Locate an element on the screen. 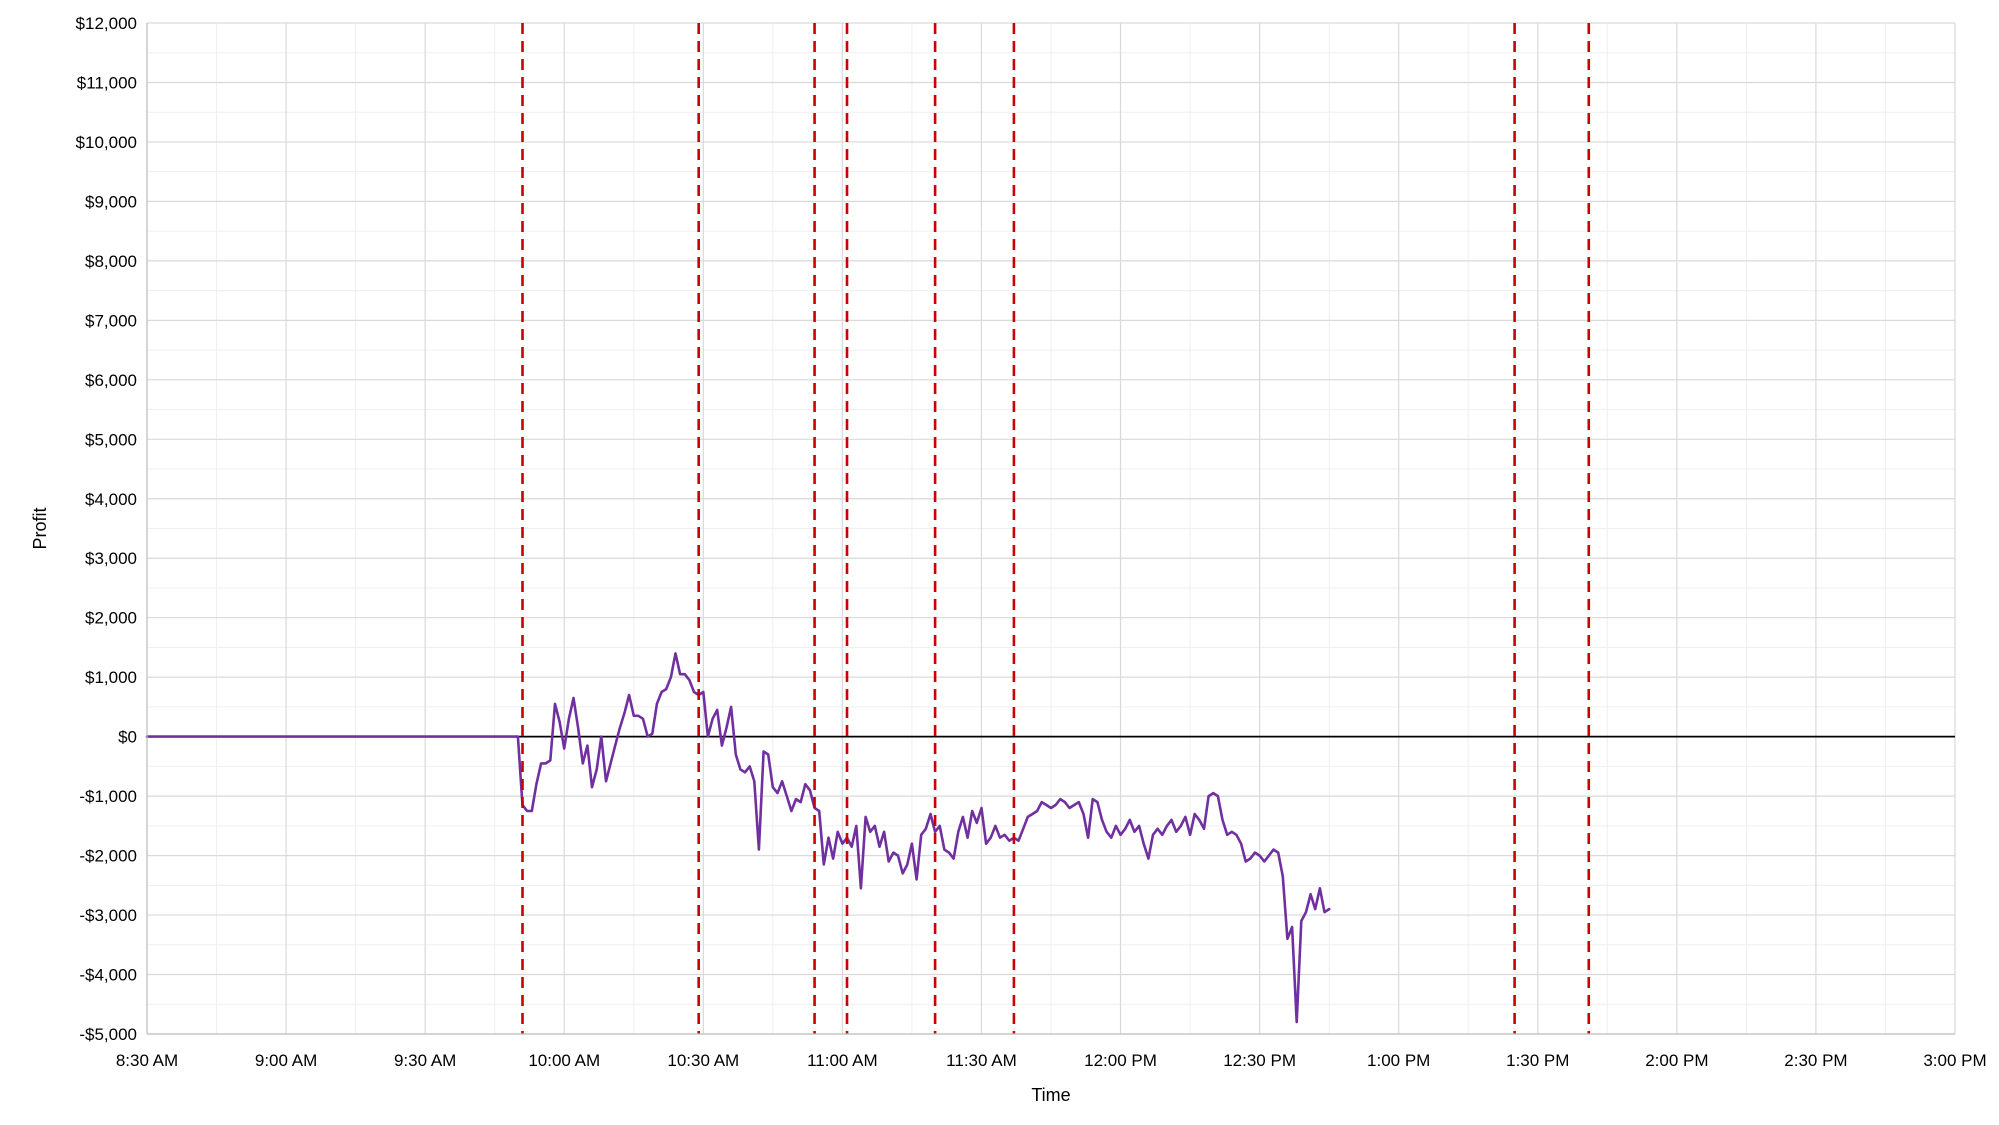  y-tick-label: $6,000 is located at coordinates (111, 380).